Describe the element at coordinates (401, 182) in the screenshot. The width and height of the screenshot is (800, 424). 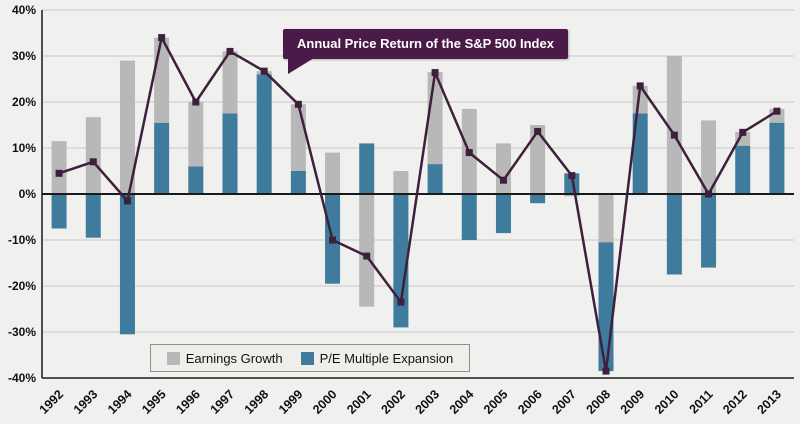
I see `bar-earnings-2002` at that location.